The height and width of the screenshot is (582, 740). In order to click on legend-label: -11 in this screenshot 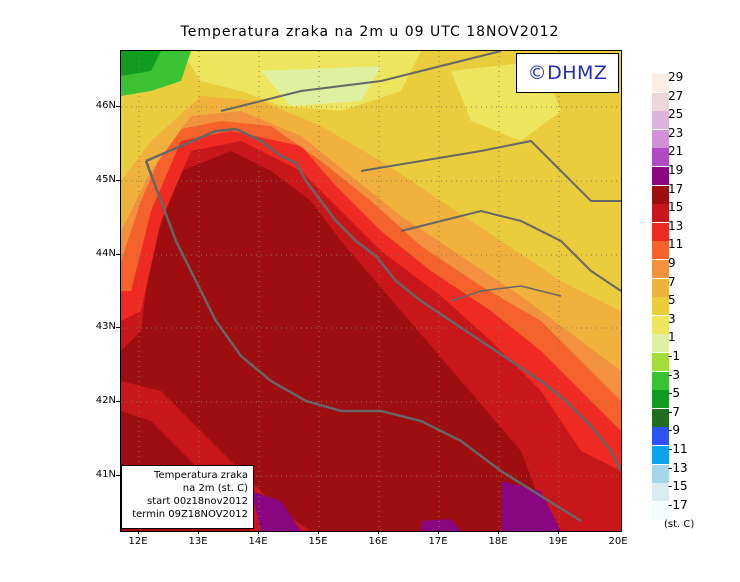, I will do `click(678, 449)`.